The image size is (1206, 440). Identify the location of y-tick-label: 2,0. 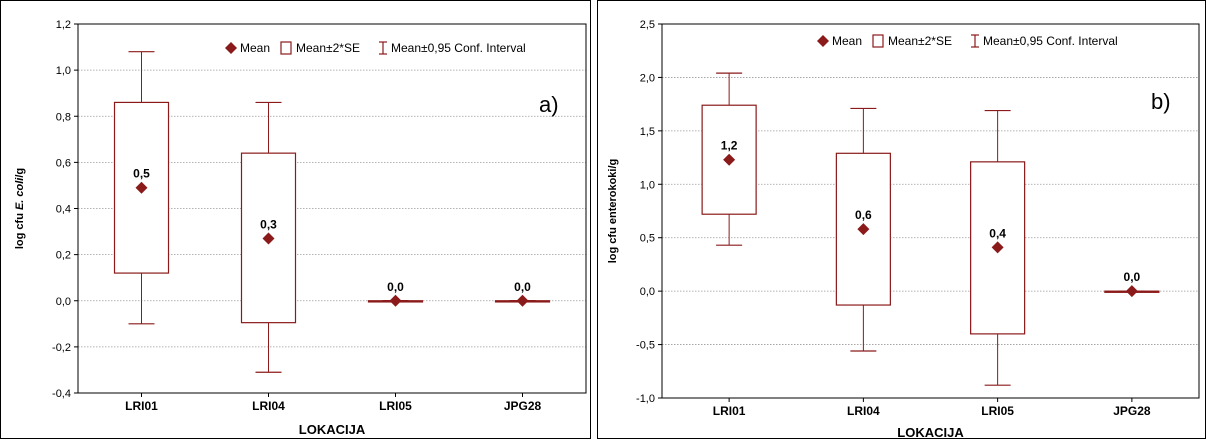
(647, 78).